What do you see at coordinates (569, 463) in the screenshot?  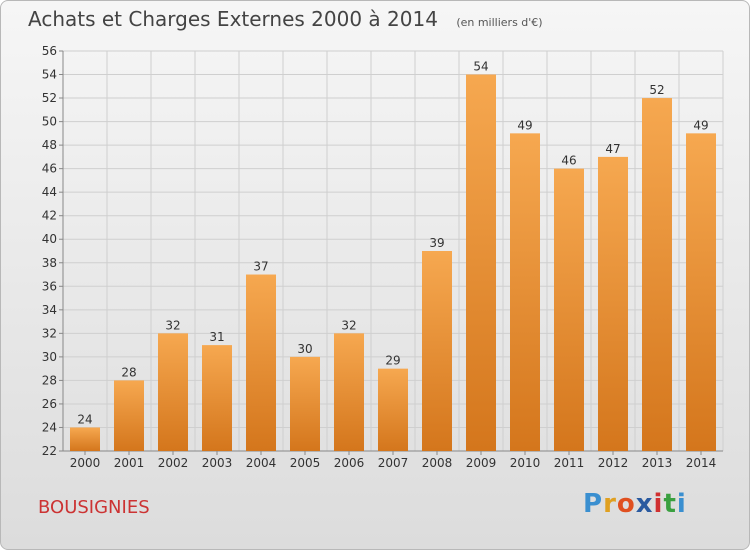 I see `x-tick-label: 2011` at bounding box center [569, 463].